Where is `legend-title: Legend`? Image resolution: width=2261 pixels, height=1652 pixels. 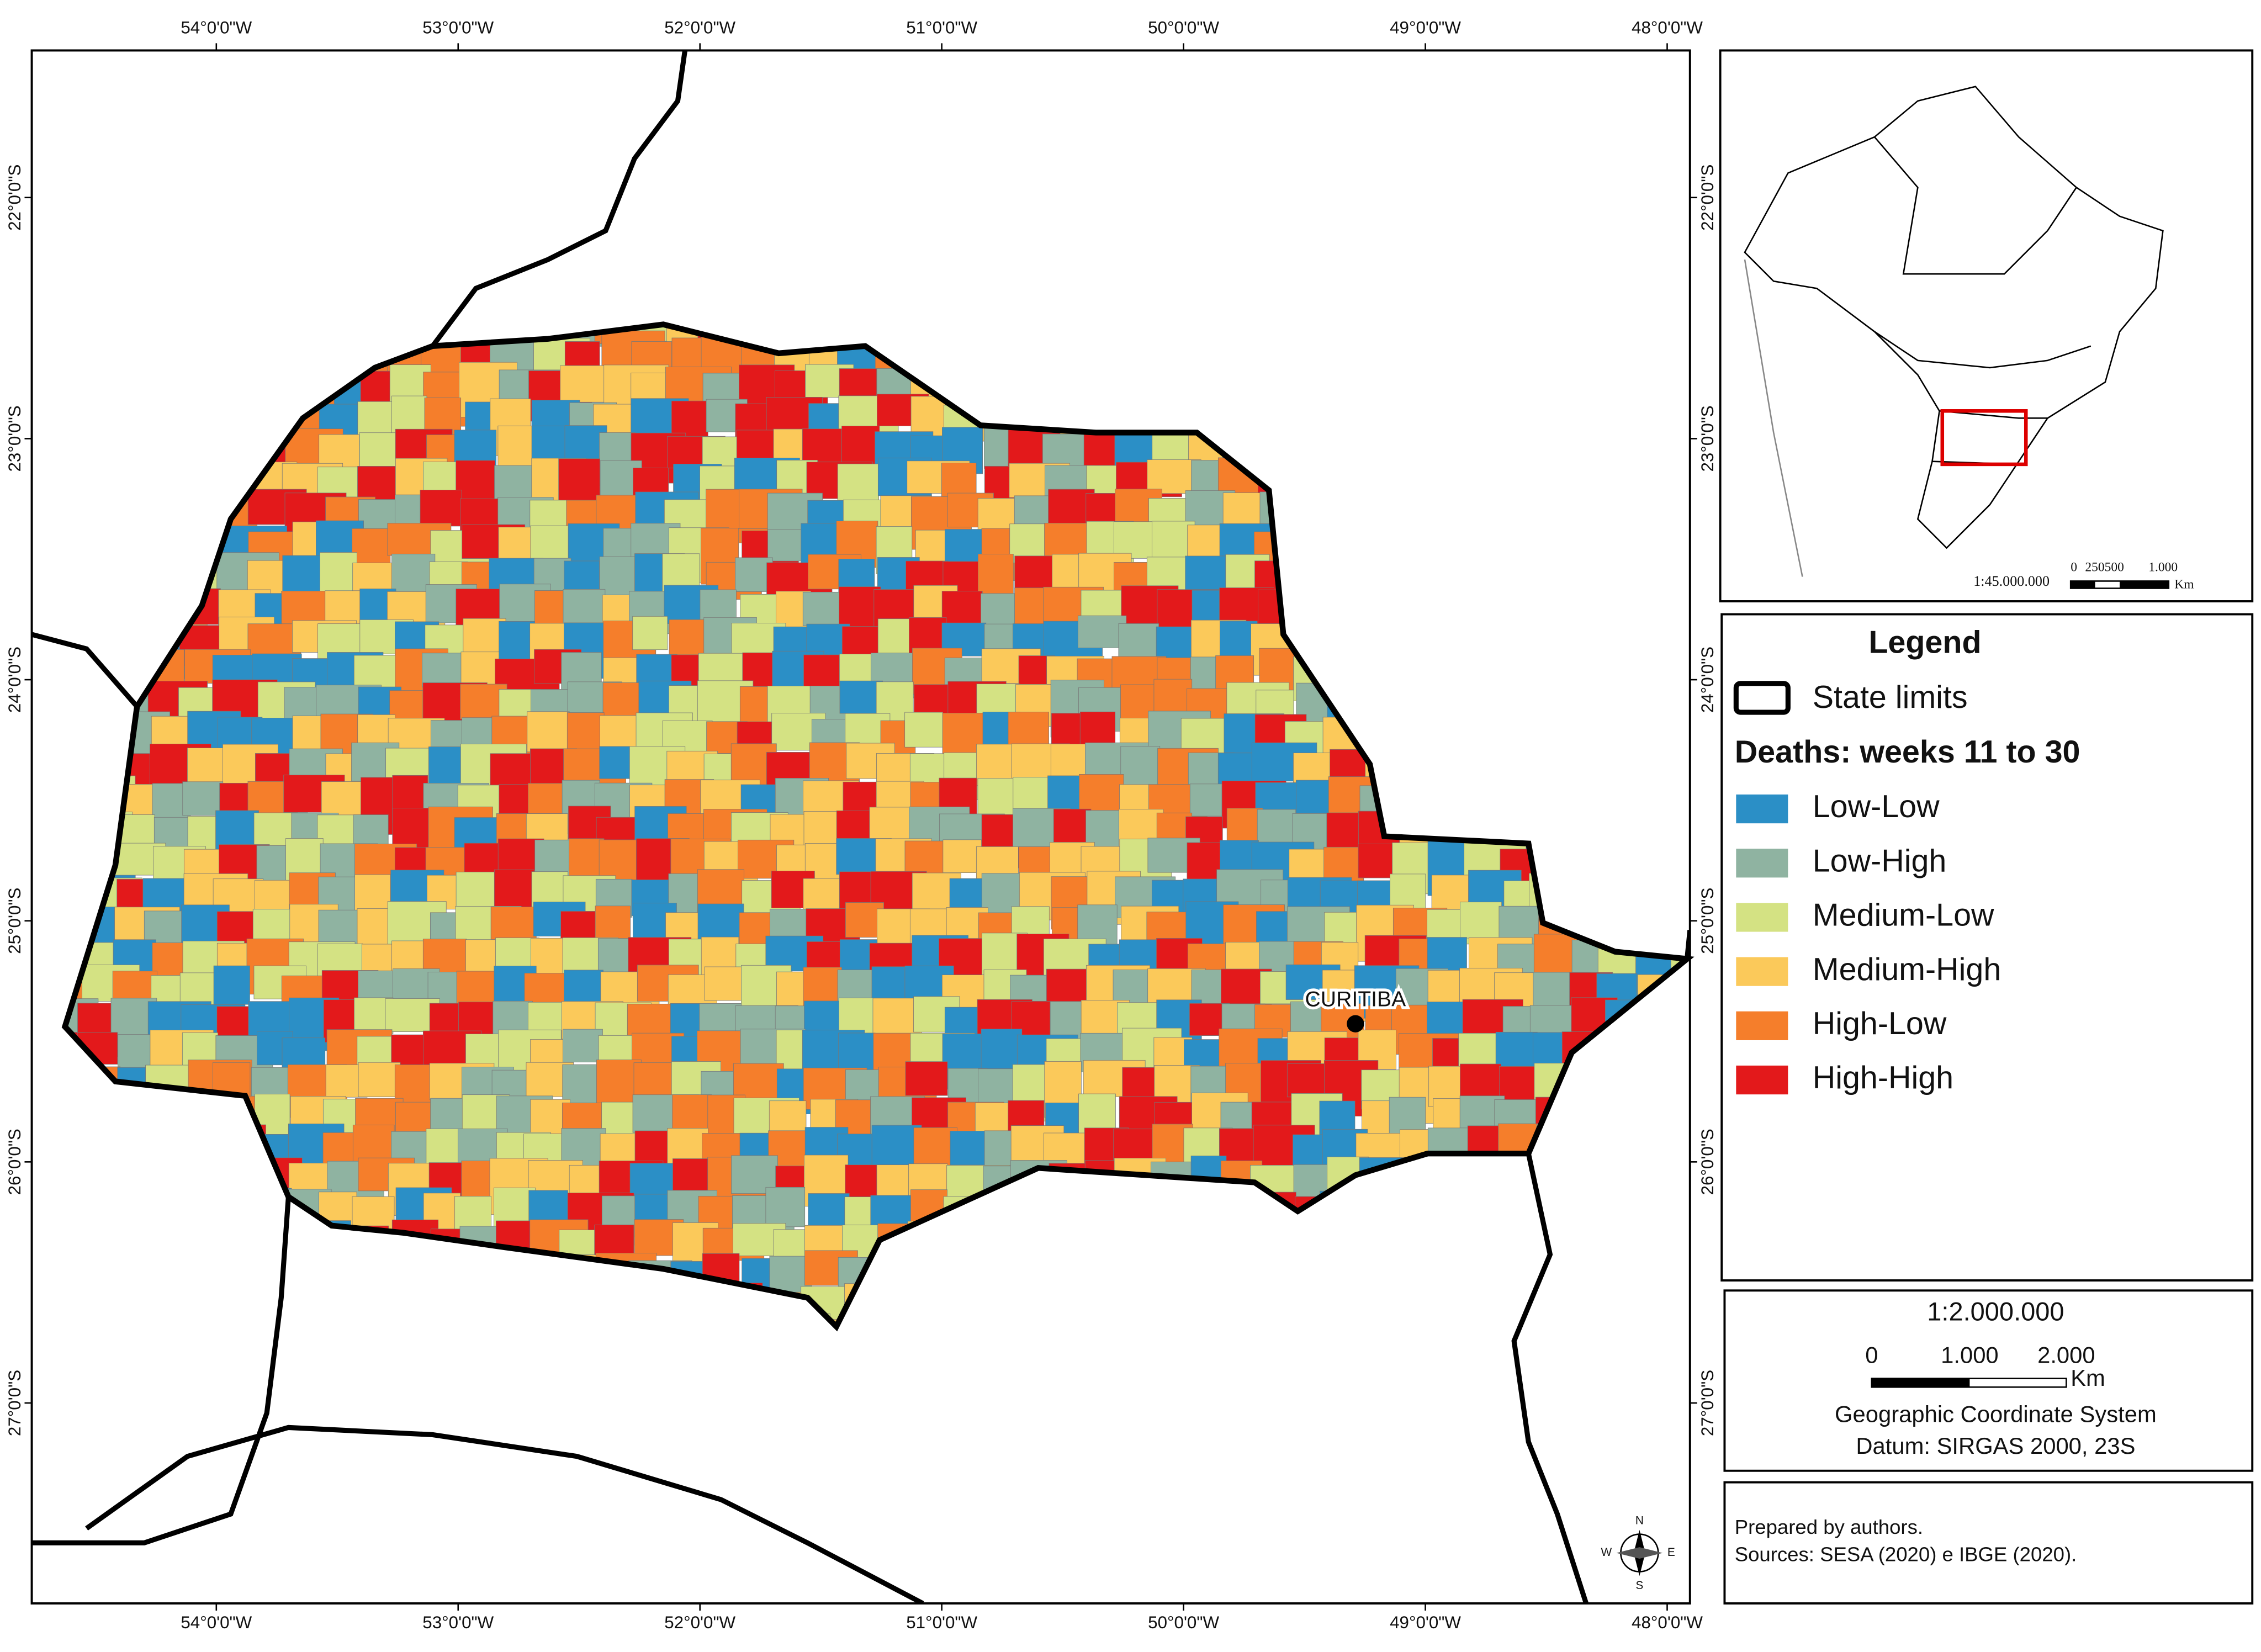 legend-title: Legend is located at coordinates (1925, 642).